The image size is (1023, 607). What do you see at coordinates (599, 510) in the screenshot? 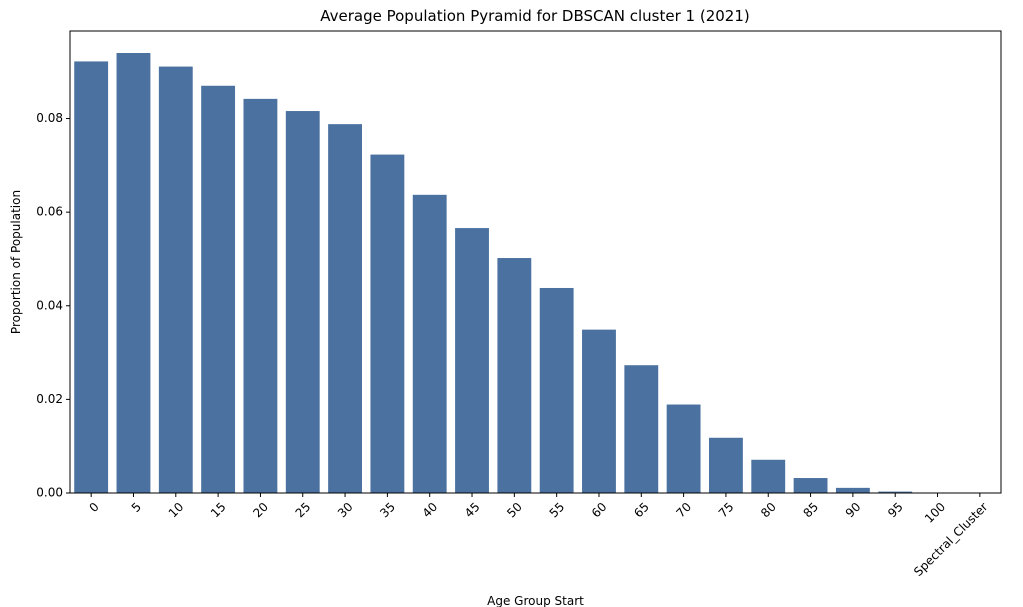
I see `x-tick-label: 60` at bounding box center [599, 510].